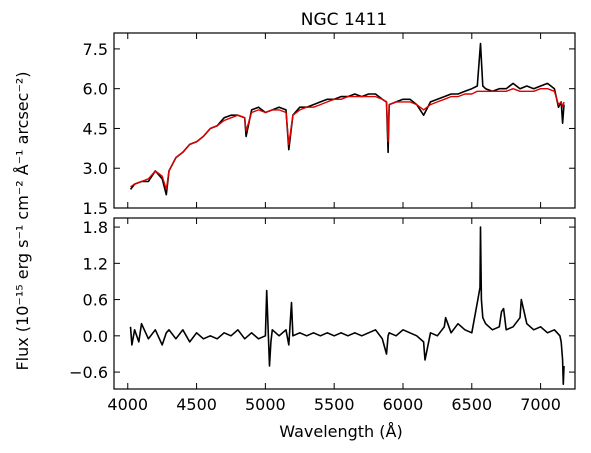 This screenshot has height=453, width=591. What do you see at coordinates (127, 404) in the screenshot?
I see `x-tick-label: 4000` at bounding box center [127, 404].